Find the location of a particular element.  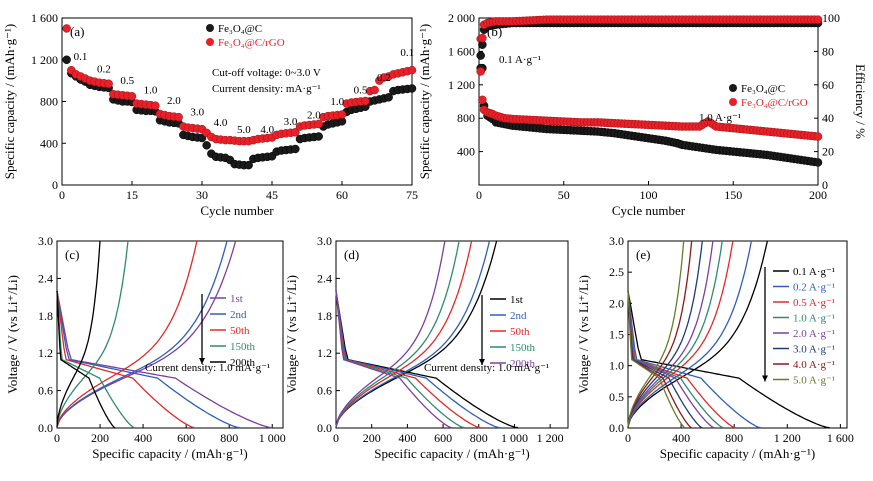

rate-label: 4.0 is located at coordinates (267, 130).